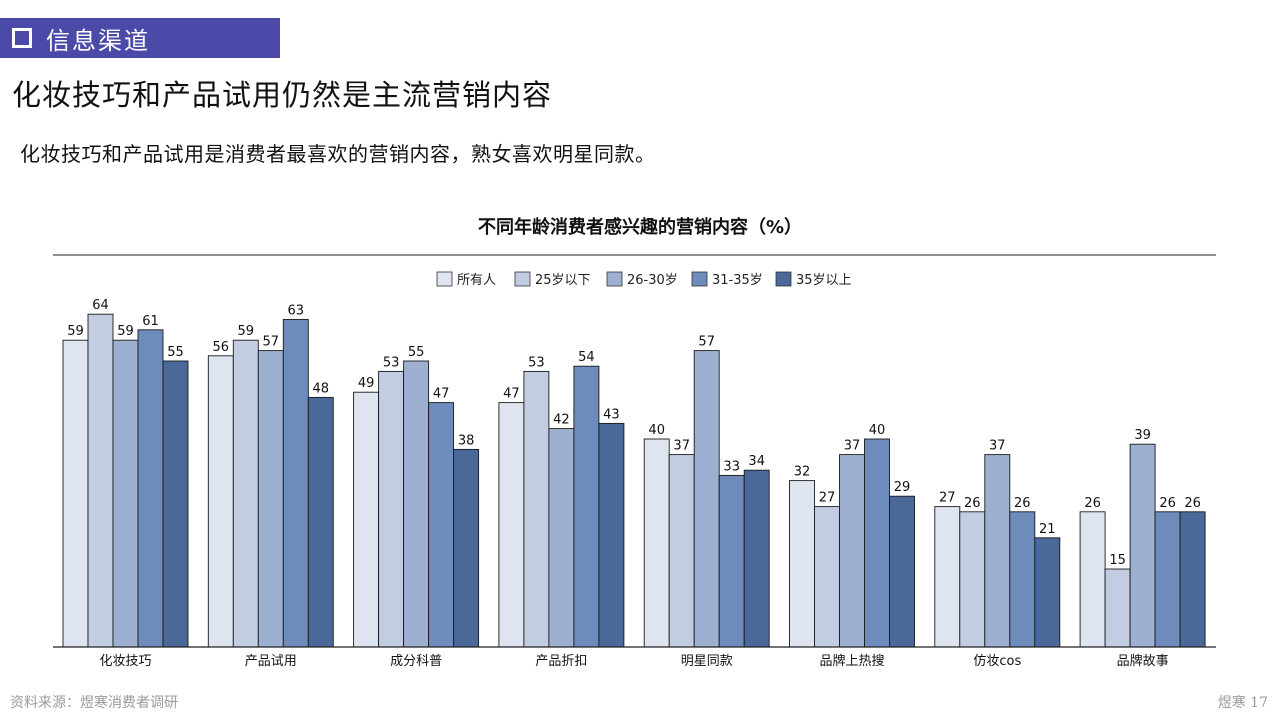 Image resolution: width=1280 pixels, height=720 pixels. Describe the element at coordinates (586, 357) in the screenshot. I see `data-label: 54` at that location.